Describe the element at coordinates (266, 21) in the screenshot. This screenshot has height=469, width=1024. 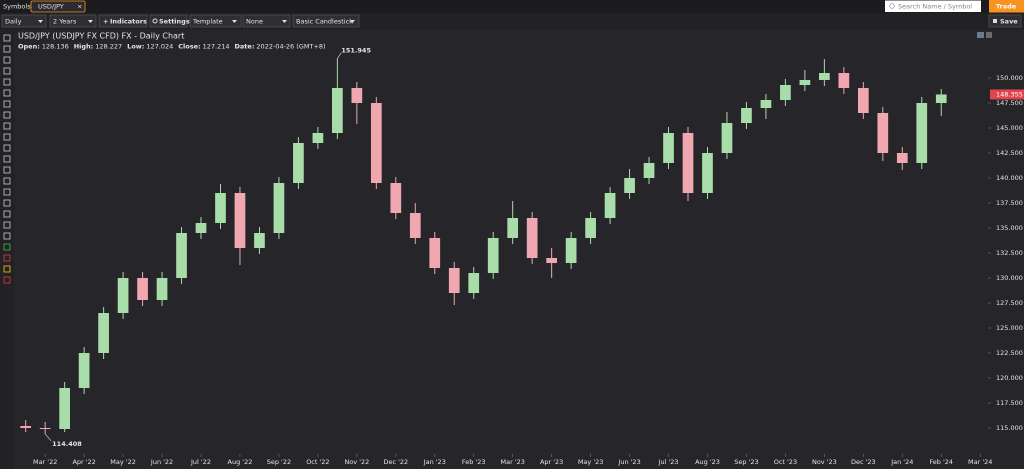
I see `overlay-dropdown` at that location.